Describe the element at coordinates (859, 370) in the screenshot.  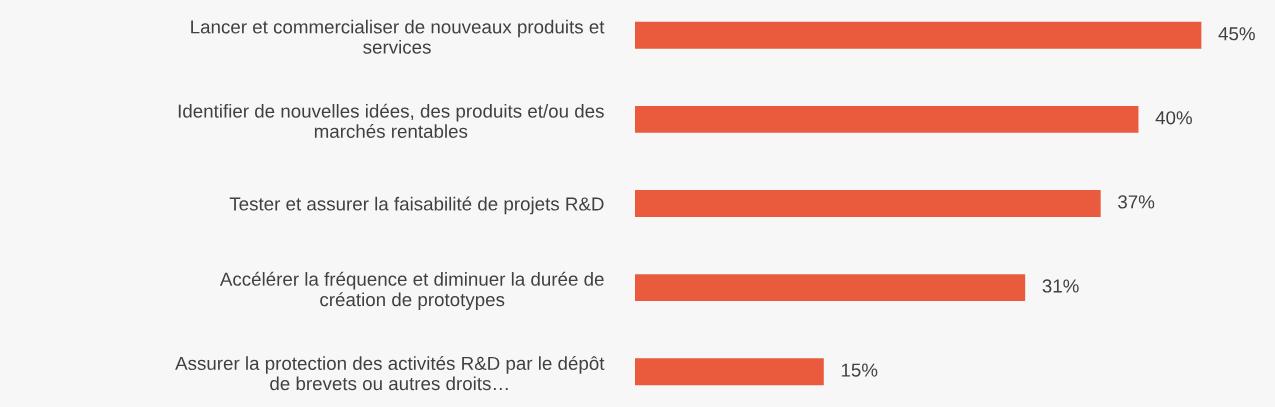
I see `data-label: 15%` at that location.